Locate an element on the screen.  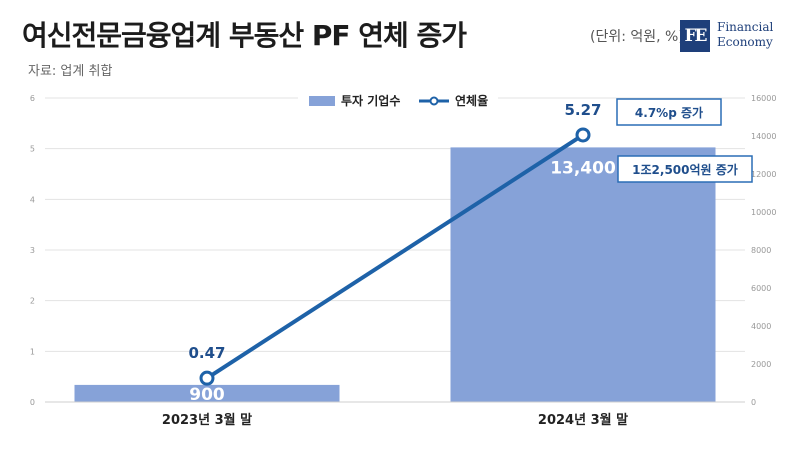
logo-mark: FE is located at coordinates (695, 36).